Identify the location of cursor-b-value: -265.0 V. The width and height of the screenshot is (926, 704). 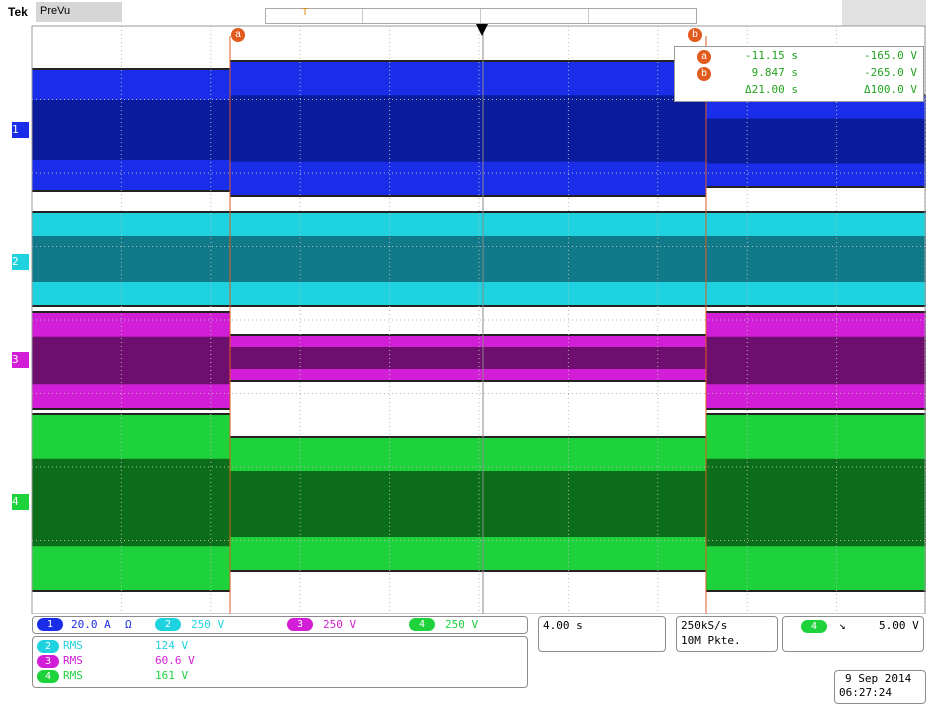
(890, 72).